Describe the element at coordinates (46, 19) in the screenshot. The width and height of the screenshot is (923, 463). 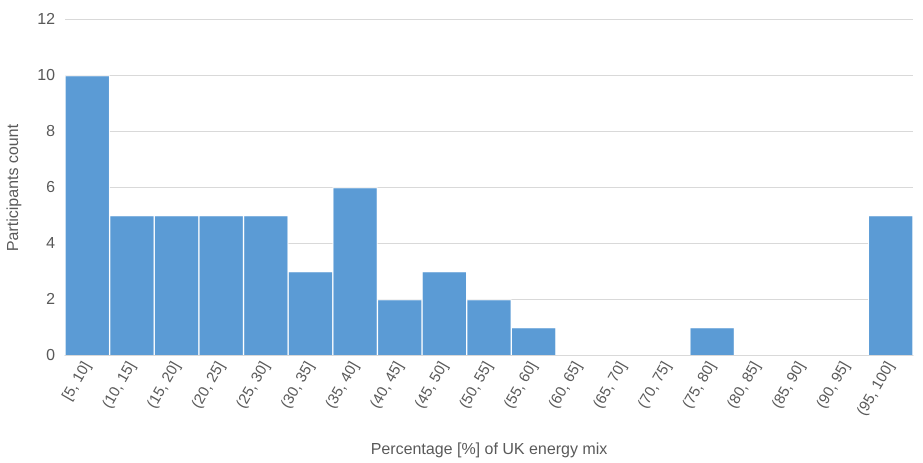
I see `y-tick-label: 12` at that location.